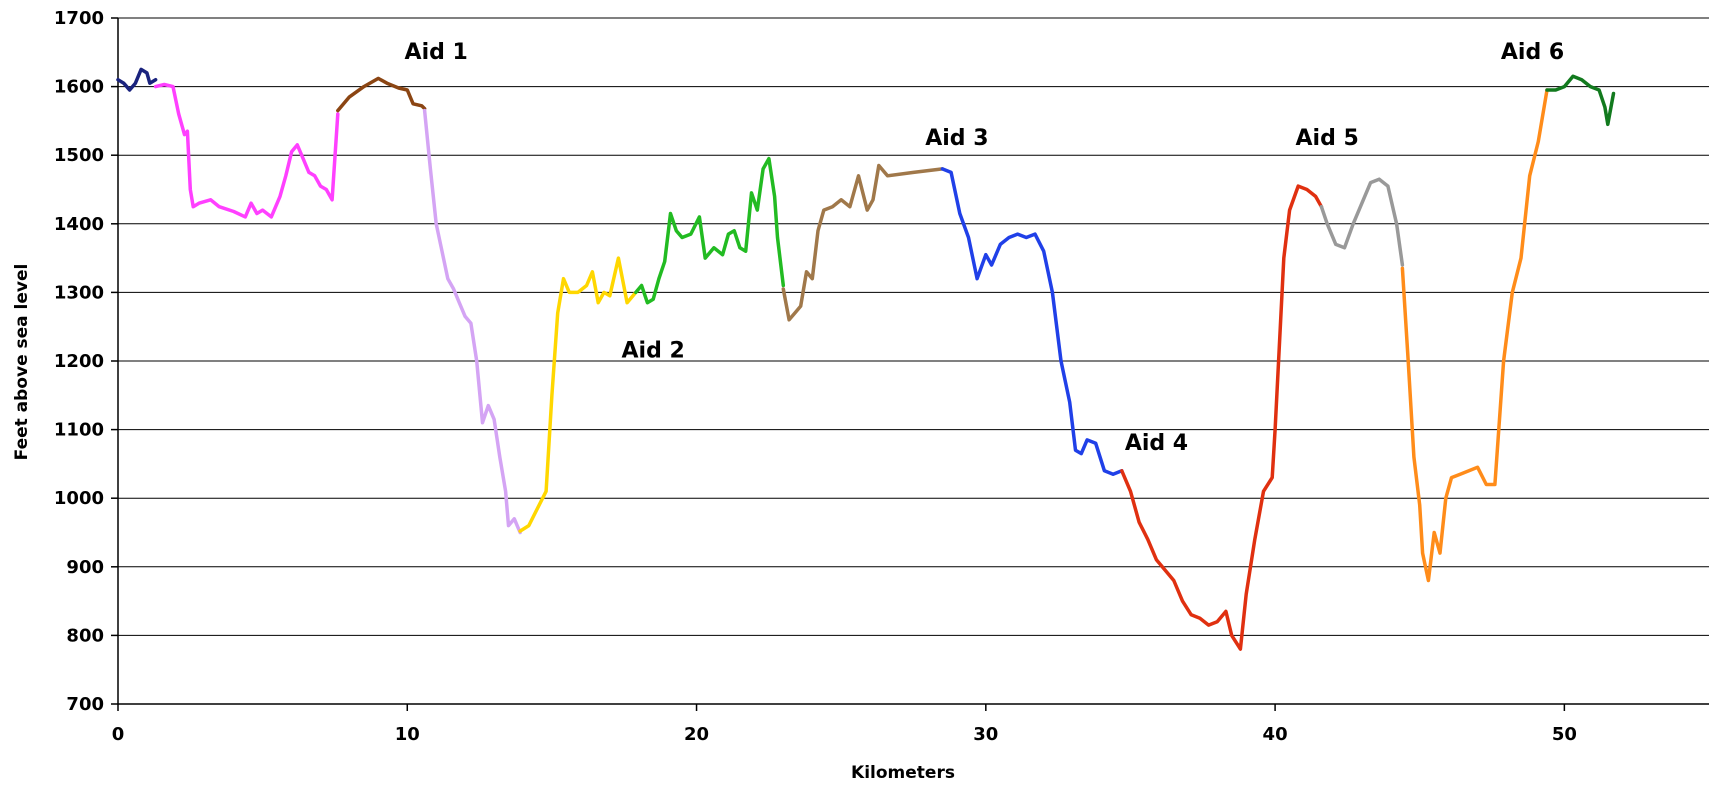 This screenshot has width=1709, height=786. I want to click on x-tick-label: 50, so click(1564, 734).